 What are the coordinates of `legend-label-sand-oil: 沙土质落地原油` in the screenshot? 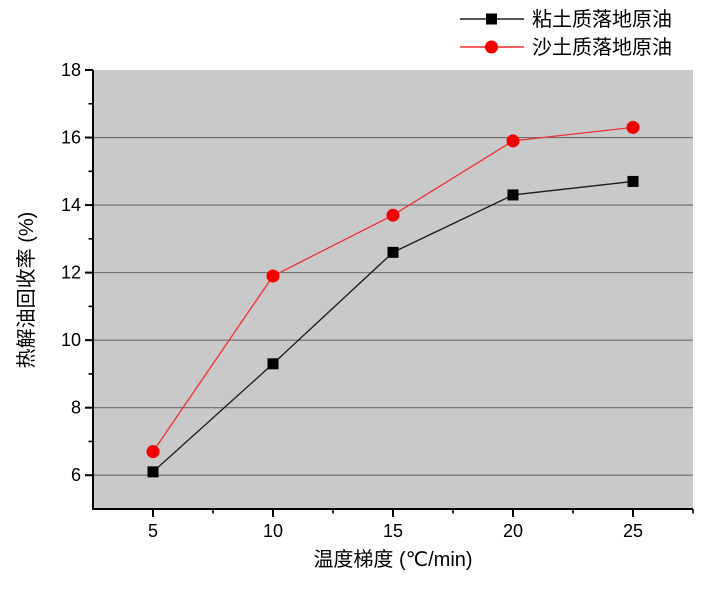 It's located at (602, 47).